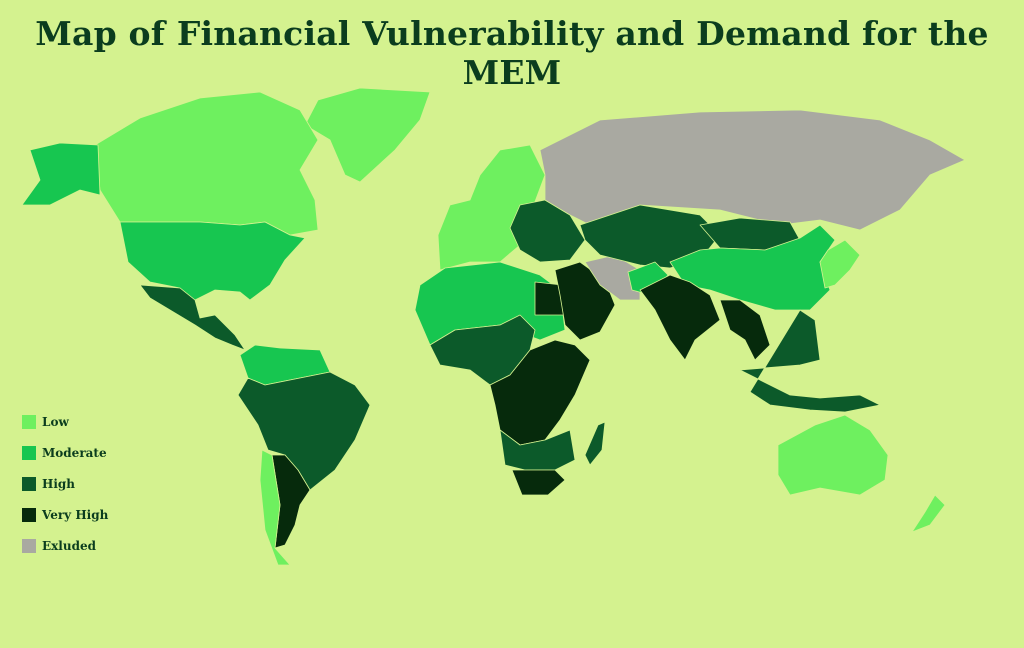 The image size is (1024, 648). Describe the element at coordinates (745, 330) in the screenshot. I see `region-southeast-asia` at that location.